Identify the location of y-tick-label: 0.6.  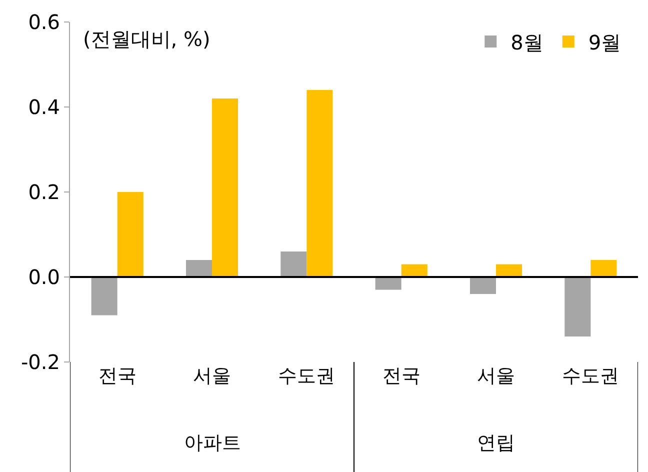
(44, 22).